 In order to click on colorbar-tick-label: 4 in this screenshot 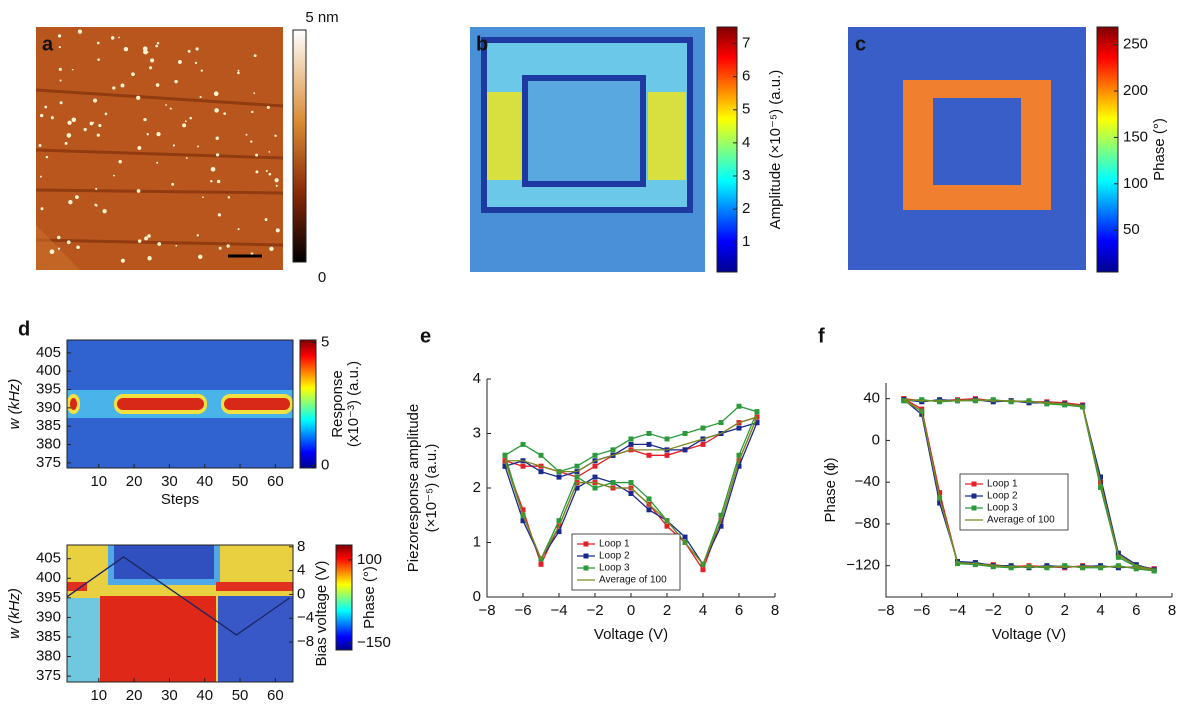, I will do `click(746, 142)`.